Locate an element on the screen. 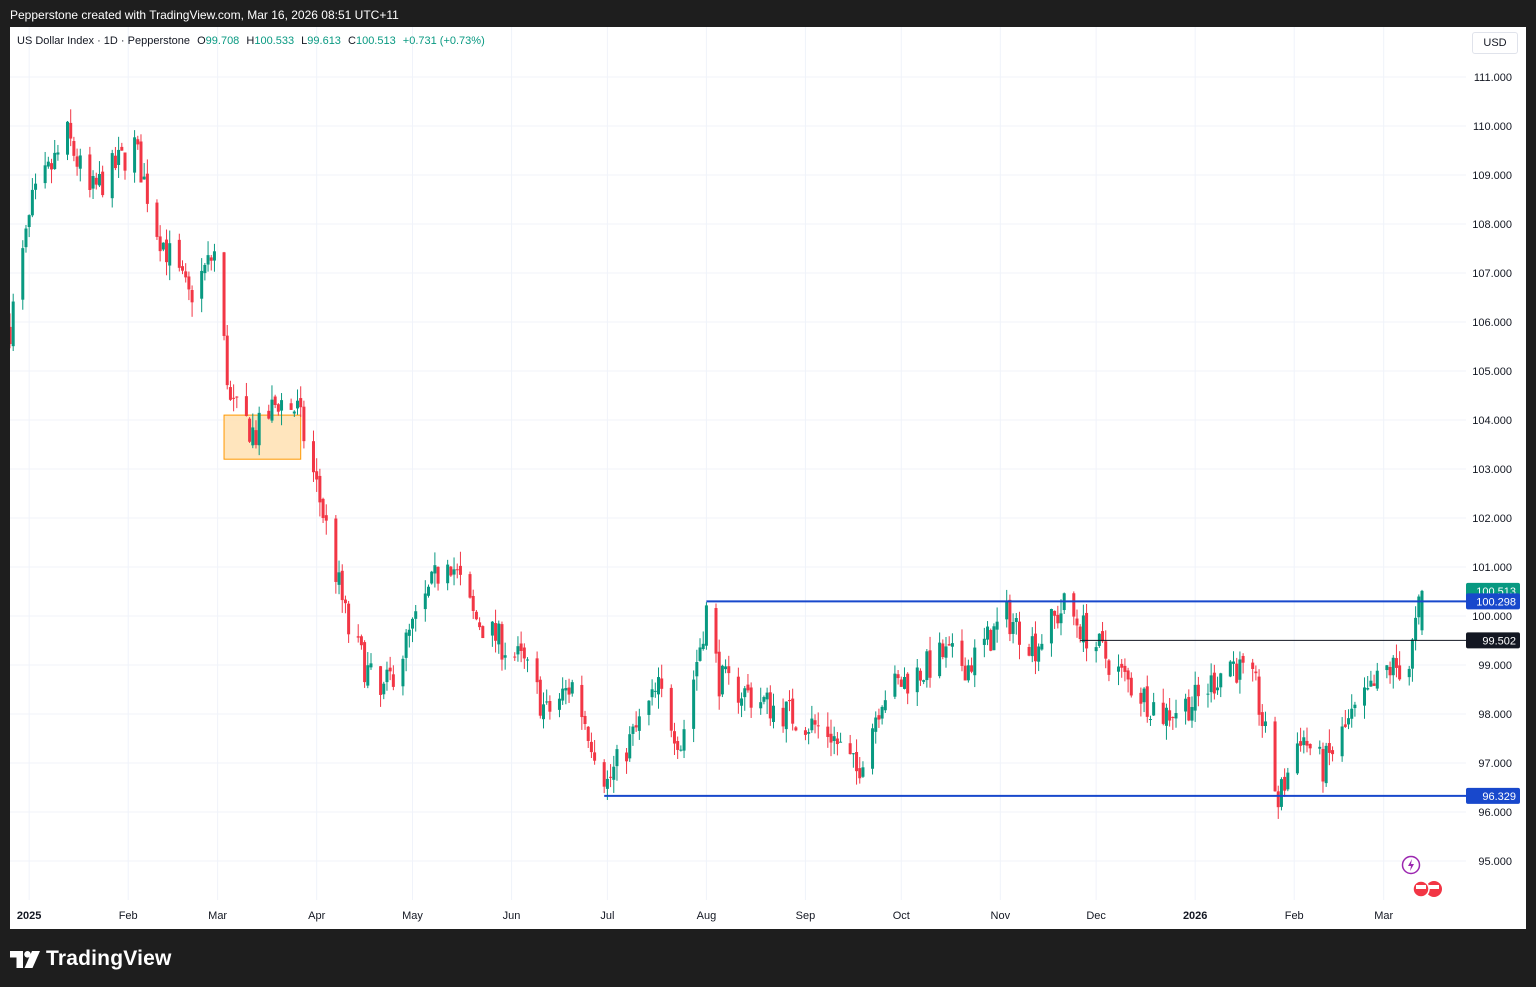 The width and height of the screenshot is (1536, 987). y-tick-label: 99.000 is located at coordinates (1495, 666).